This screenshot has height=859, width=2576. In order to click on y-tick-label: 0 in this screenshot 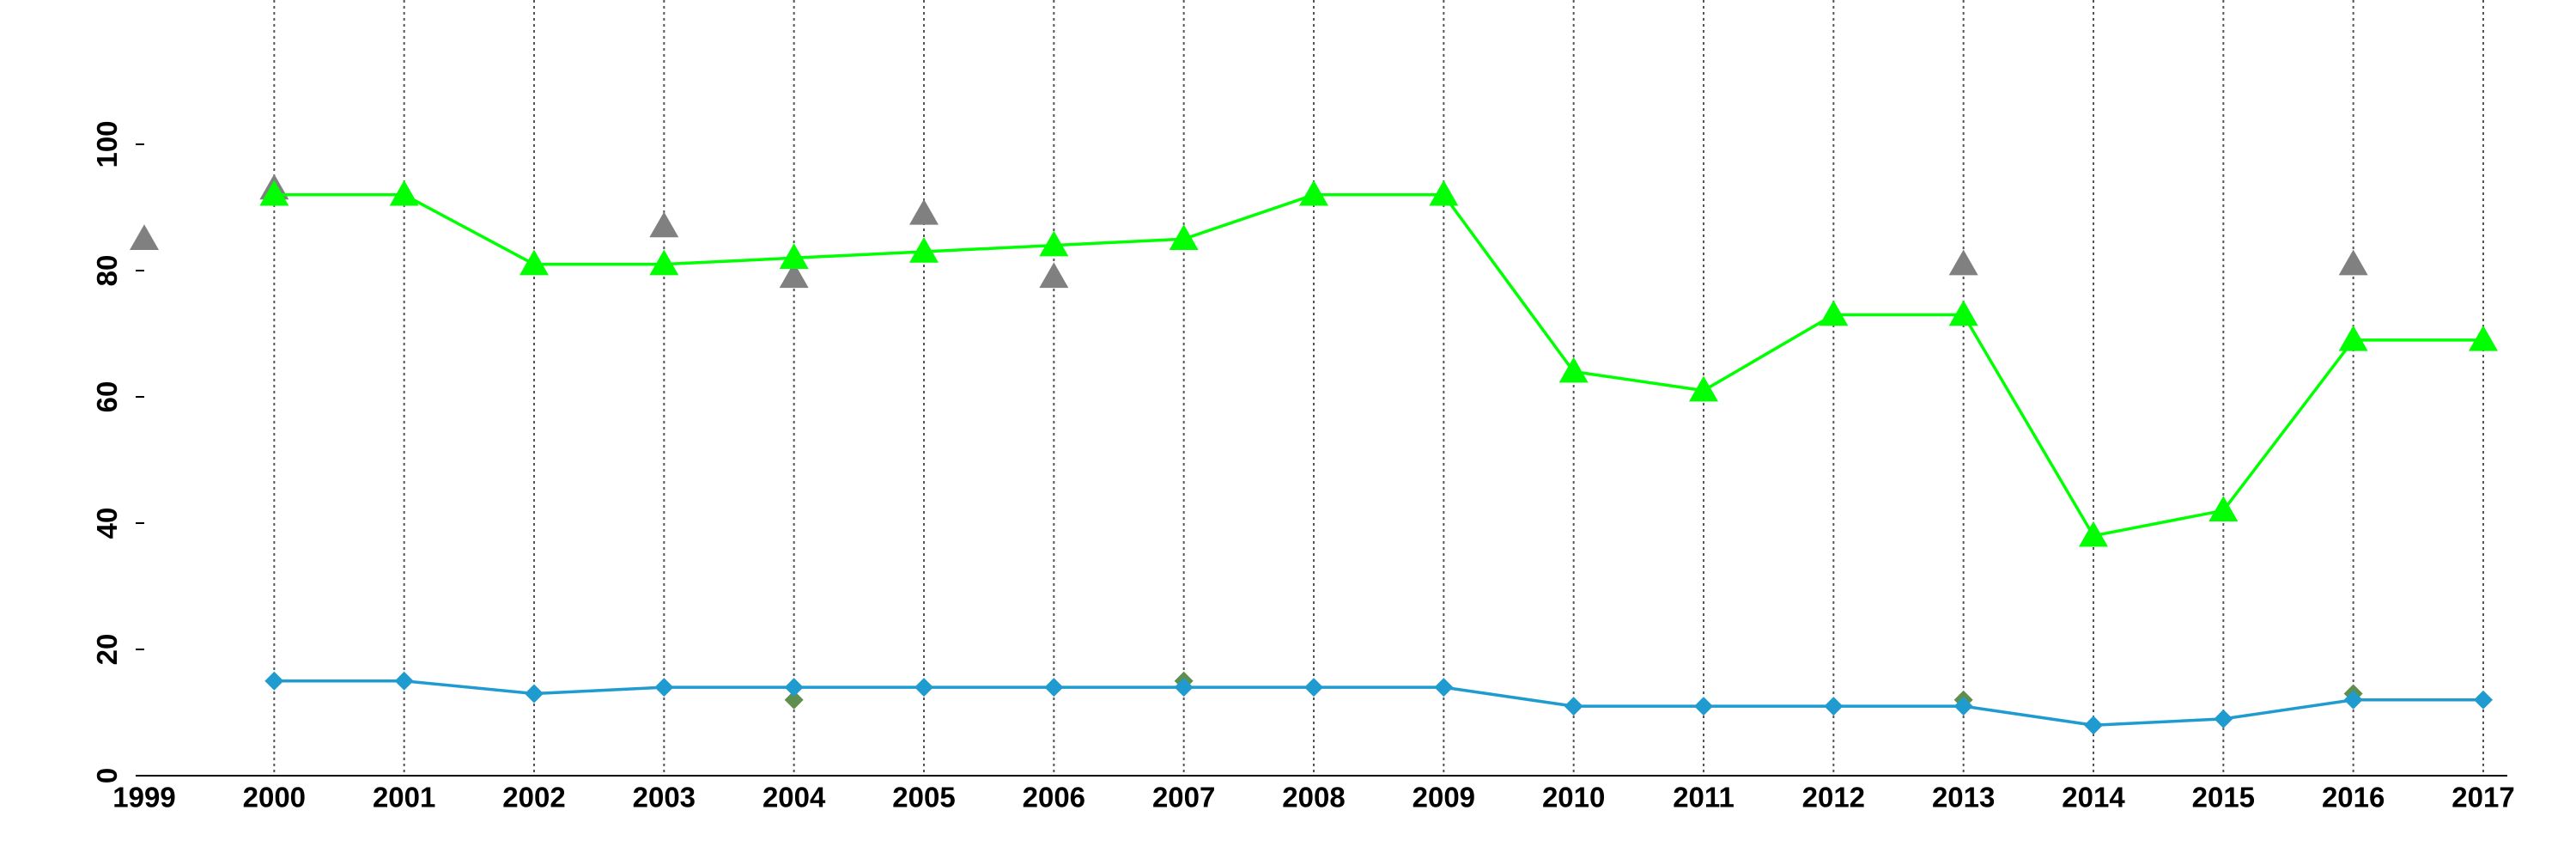, I will do `click(107, 776)`.